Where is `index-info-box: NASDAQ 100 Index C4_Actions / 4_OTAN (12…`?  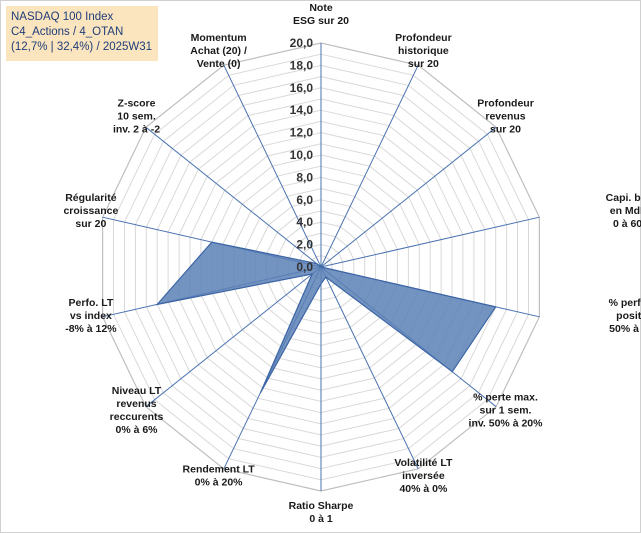 index-info-box: NASDAQ 100 Index C4_Actions / 4_OTAN (12… is located at coordinates (82, 33).